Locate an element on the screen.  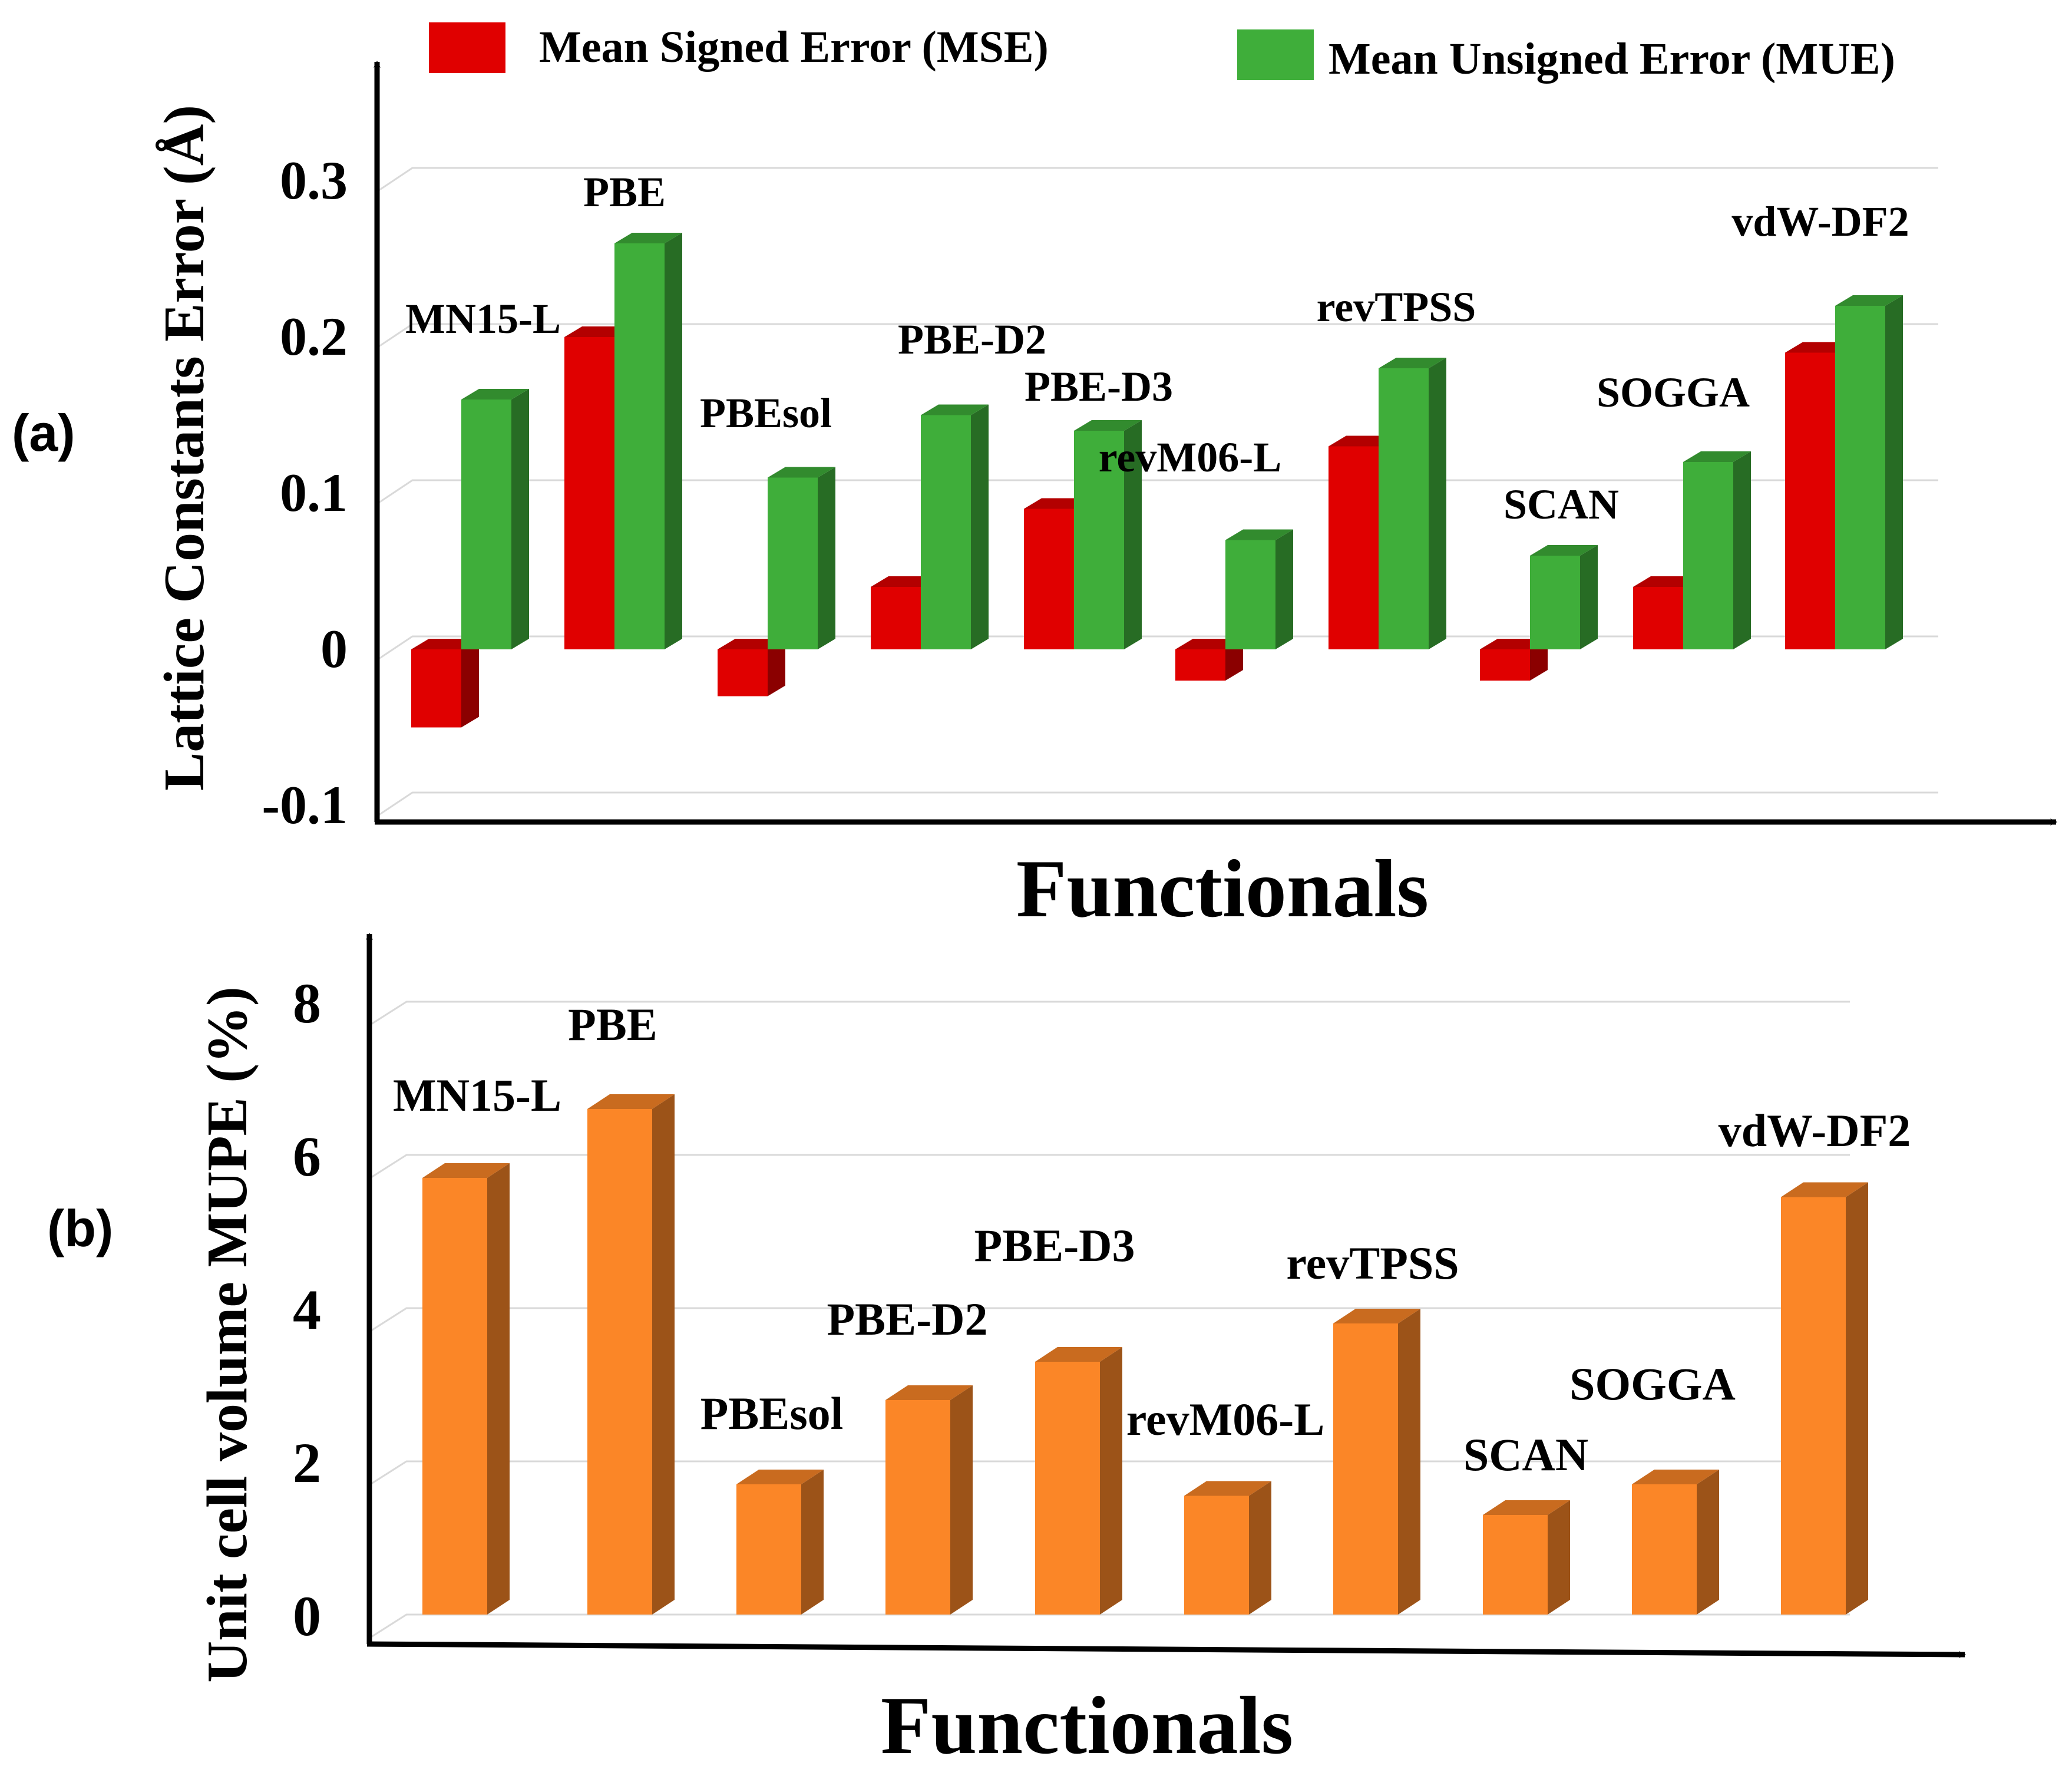
panel-a-letter: (a) is located at coordinates (43, 433).